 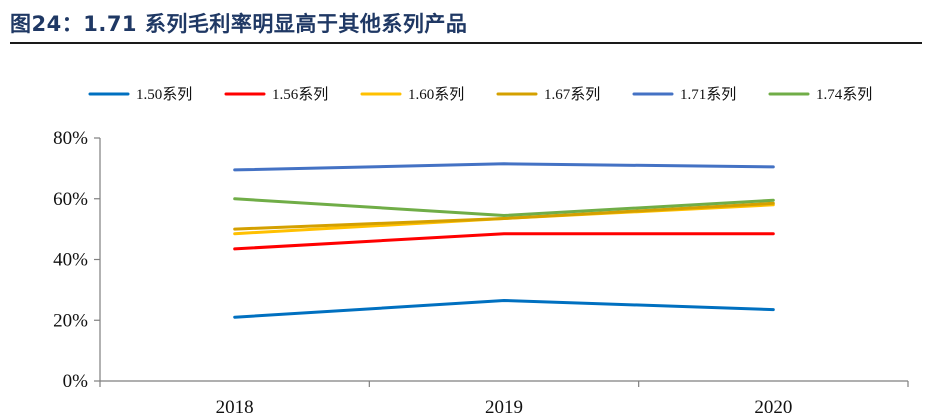 What do you see at coordinates (466, 43) in the screenshot?
I see `title-divider` at bounding box center [466, 43].